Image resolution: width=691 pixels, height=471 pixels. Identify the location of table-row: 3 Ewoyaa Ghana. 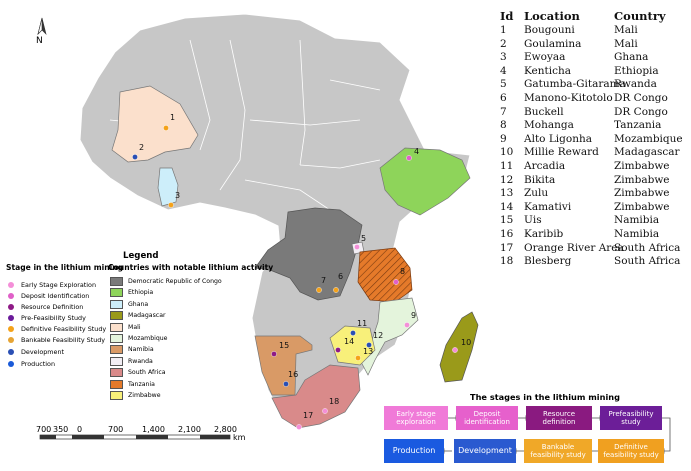
(592, 58).